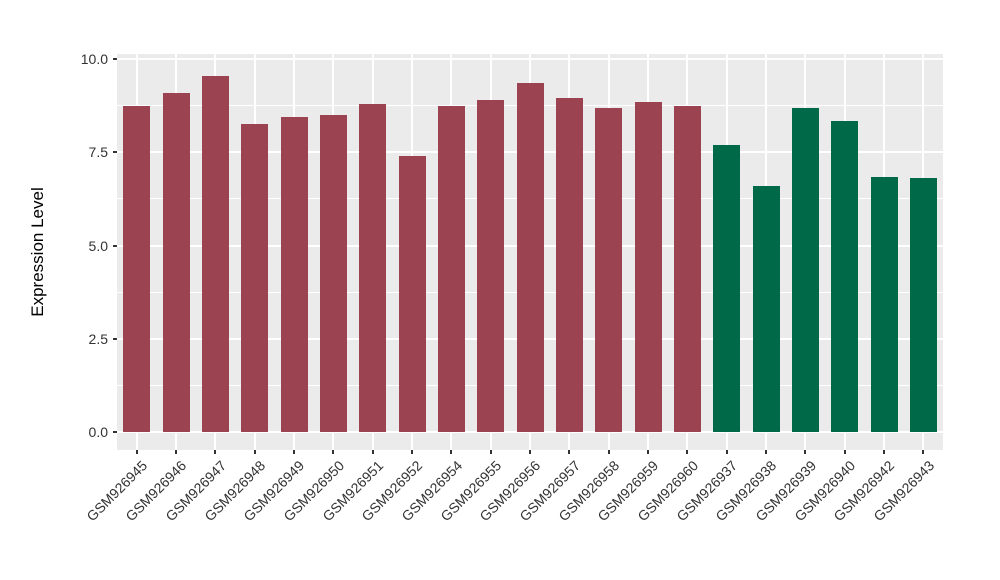  What do you see at coordinates (609, 269) in the screenshot?
I see `bar-GSM926958` at bounding box center [609, 269].